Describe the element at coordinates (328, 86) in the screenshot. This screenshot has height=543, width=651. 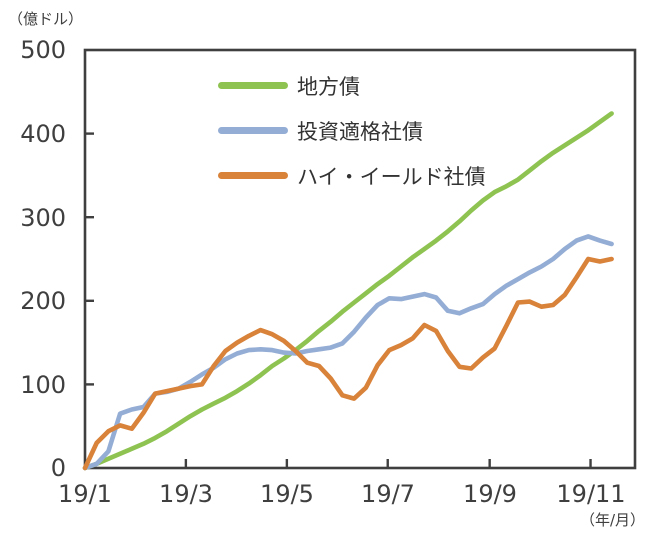
I see `legend-label-municipal-bonds: 地方債` at that location.